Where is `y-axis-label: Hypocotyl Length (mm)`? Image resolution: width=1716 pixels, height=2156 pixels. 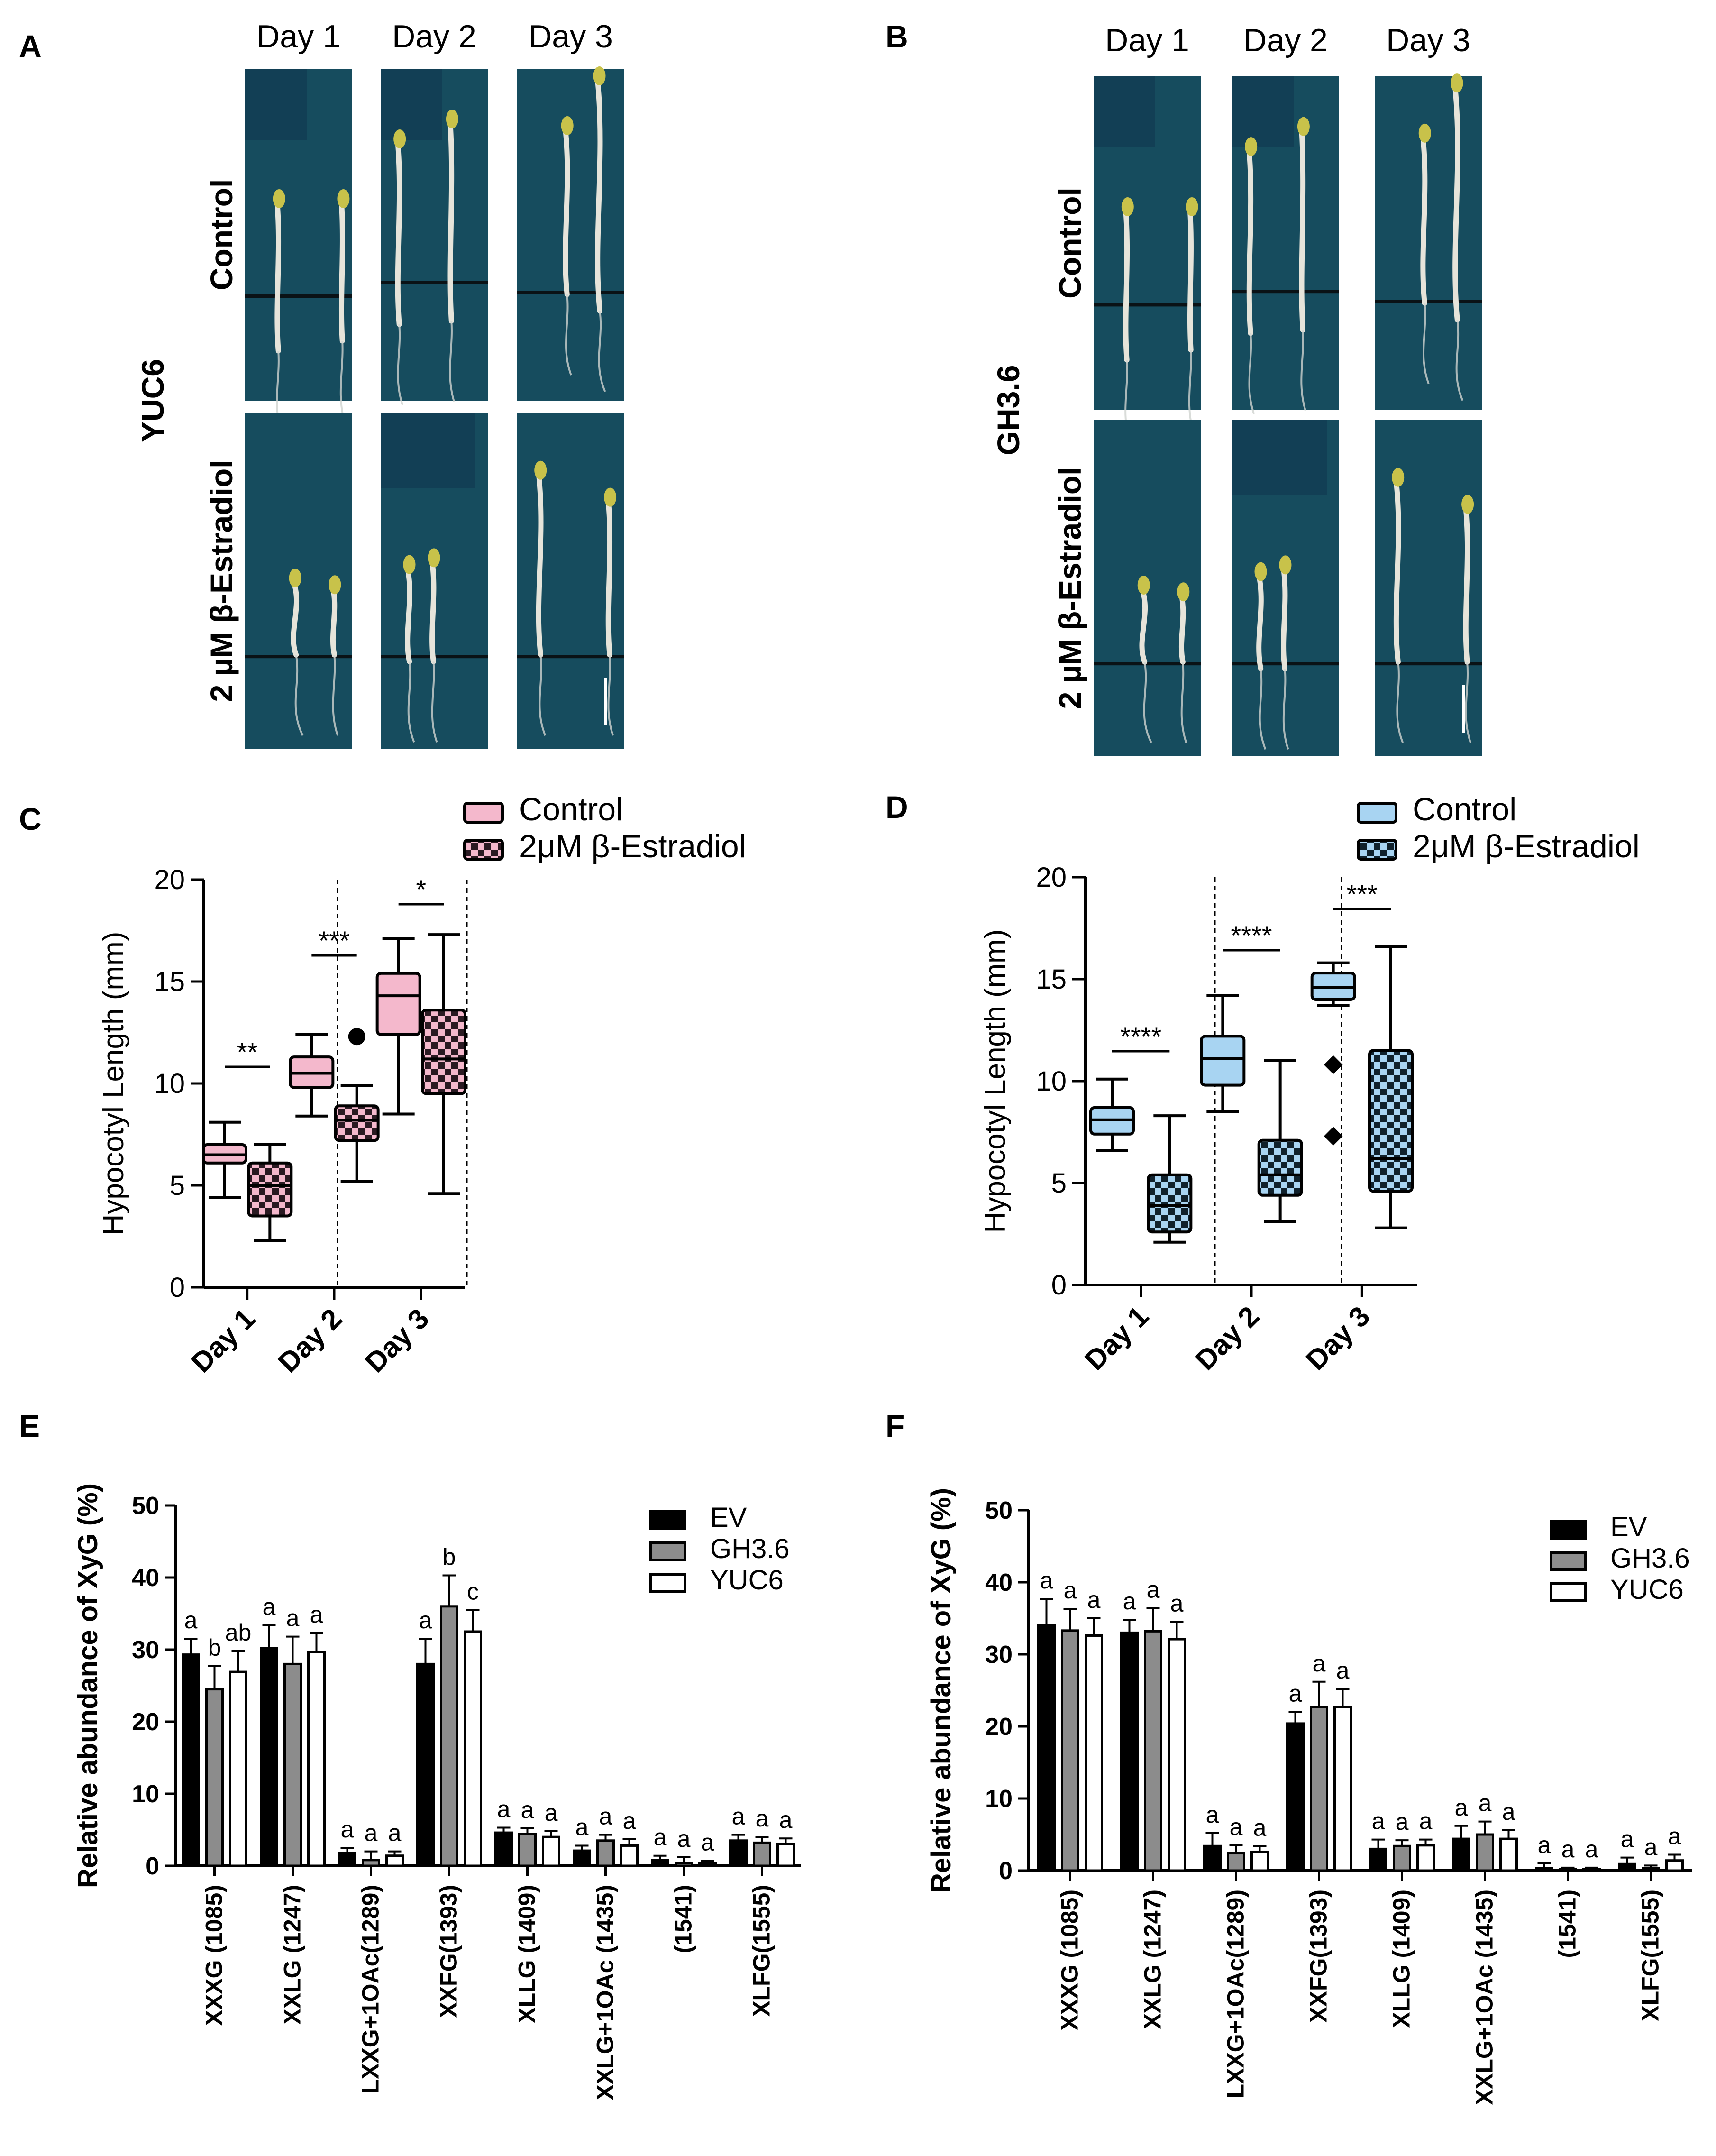 y-axis-label: Hypocotyl Length (mm) is located at coordinates (995, 1081).